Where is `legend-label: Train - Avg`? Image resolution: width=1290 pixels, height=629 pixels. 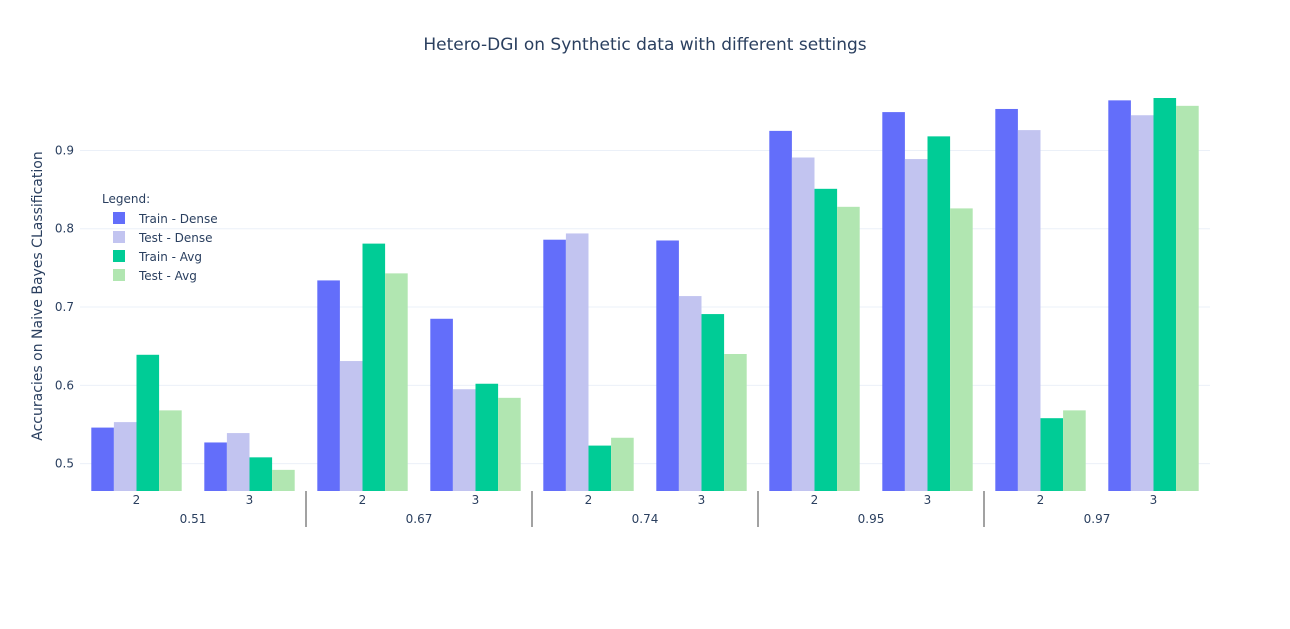
legend-label: Train - Avg is located at coordinates (170, 257).